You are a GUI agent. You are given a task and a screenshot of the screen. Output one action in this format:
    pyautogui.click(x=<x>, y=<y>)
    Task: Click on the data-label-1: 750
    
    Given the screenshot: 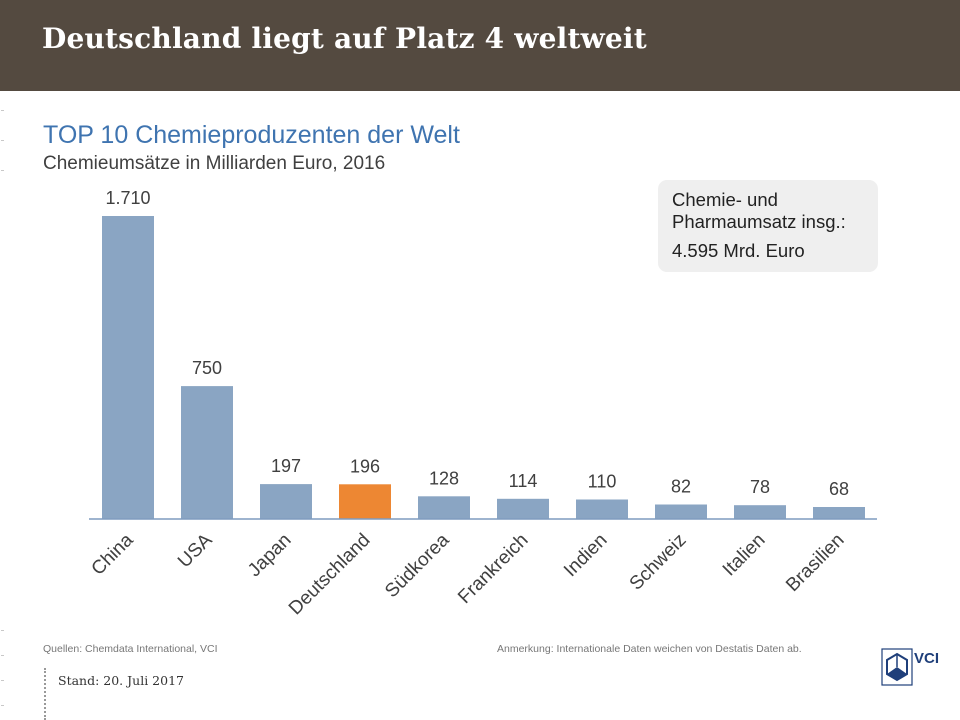 What is the action you would take?
    pyautogui.click(x=207, y=368)
    